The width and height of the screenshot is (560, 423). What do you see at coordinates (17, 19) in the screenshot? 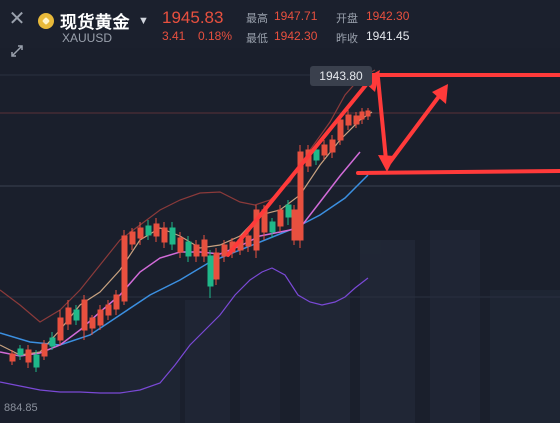
I see `close-icon: ✕` at bounding box center [17, 19].